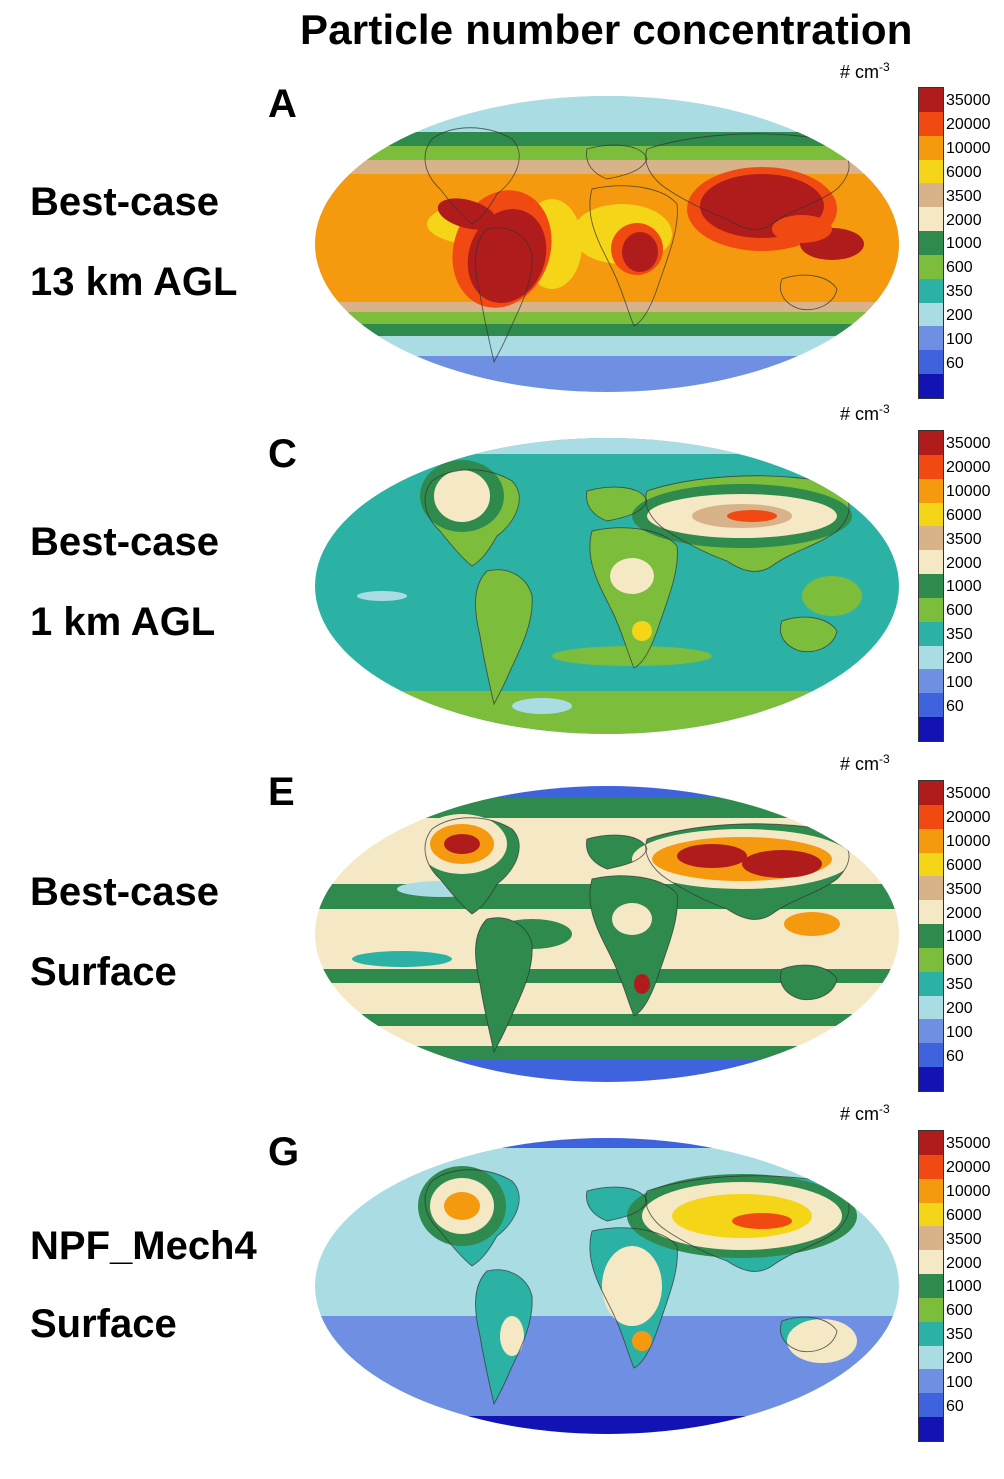  Describe the element at coordinates (143, 1246) in the screenshot. I see `panel-label-line1: NPF_Mech4` at that location.